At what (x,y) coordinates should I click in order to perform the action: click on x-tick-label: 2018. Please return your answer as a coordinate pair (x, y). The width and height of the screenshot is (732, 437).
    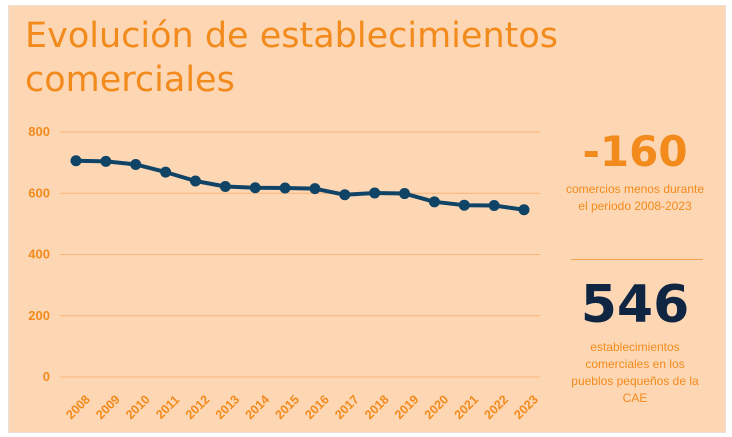
    Looking at the image, I should click on (377, 407).